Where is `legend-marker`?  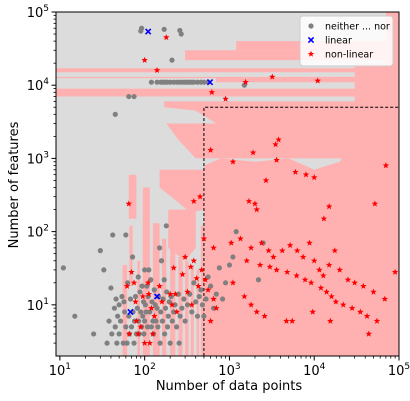 legend-marker is located at coordinates (311, 40).